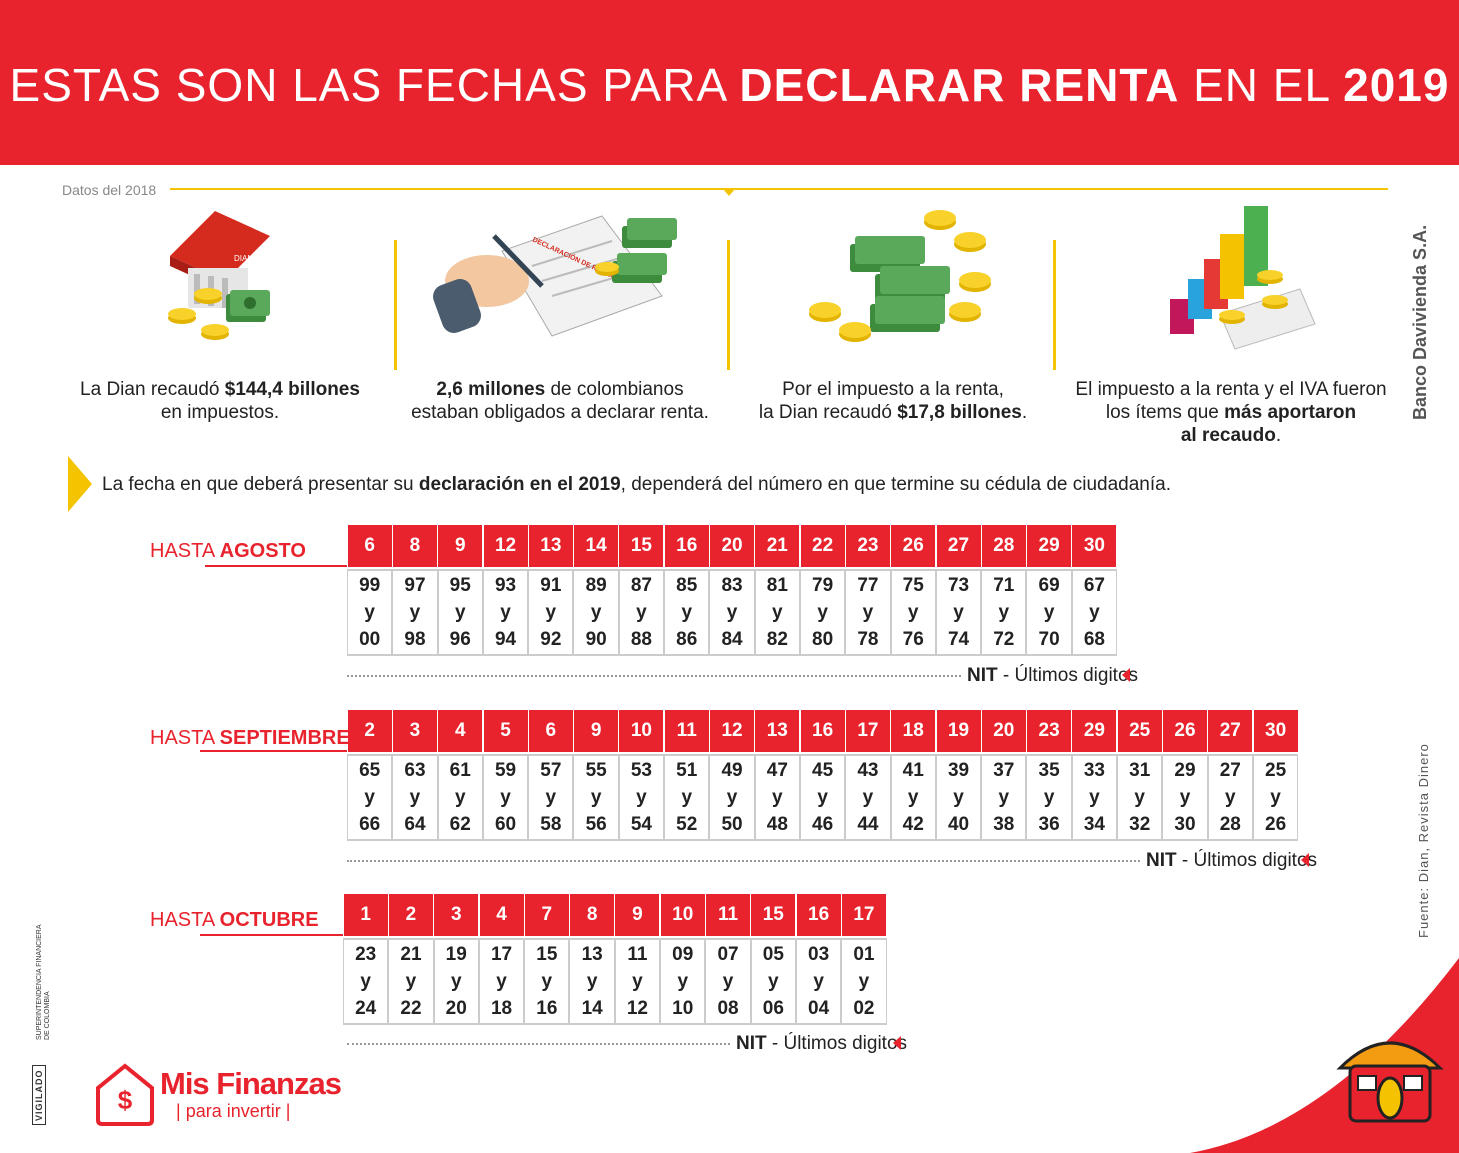  I want to click on digits-cell: 01 y 02, so click(864, 981).